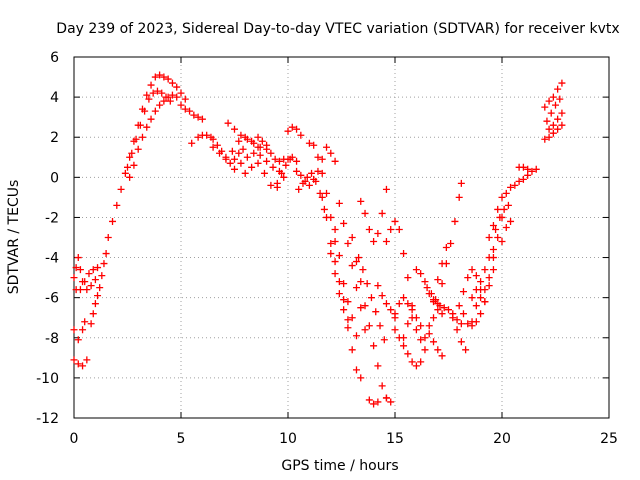 The width and height of the screenshot is (640, 480). Describe the element at coordinates (344, 439) in the screenshot. I see `x-tick-labels: 0 5 10 15 20 25` at that location.